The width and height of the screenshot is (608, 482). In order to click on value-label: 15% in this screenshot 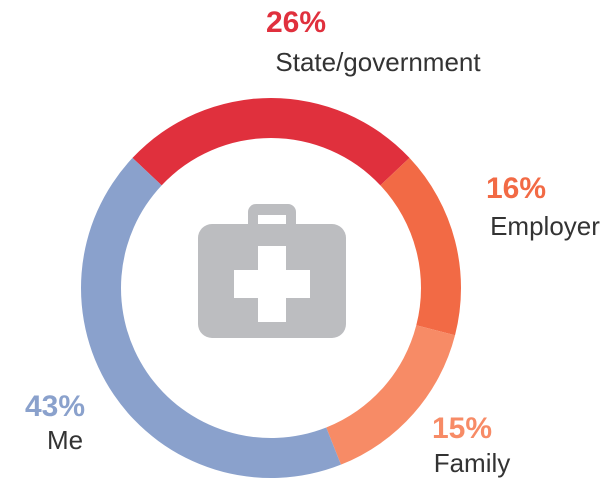, I will do `click(462, 428)`.